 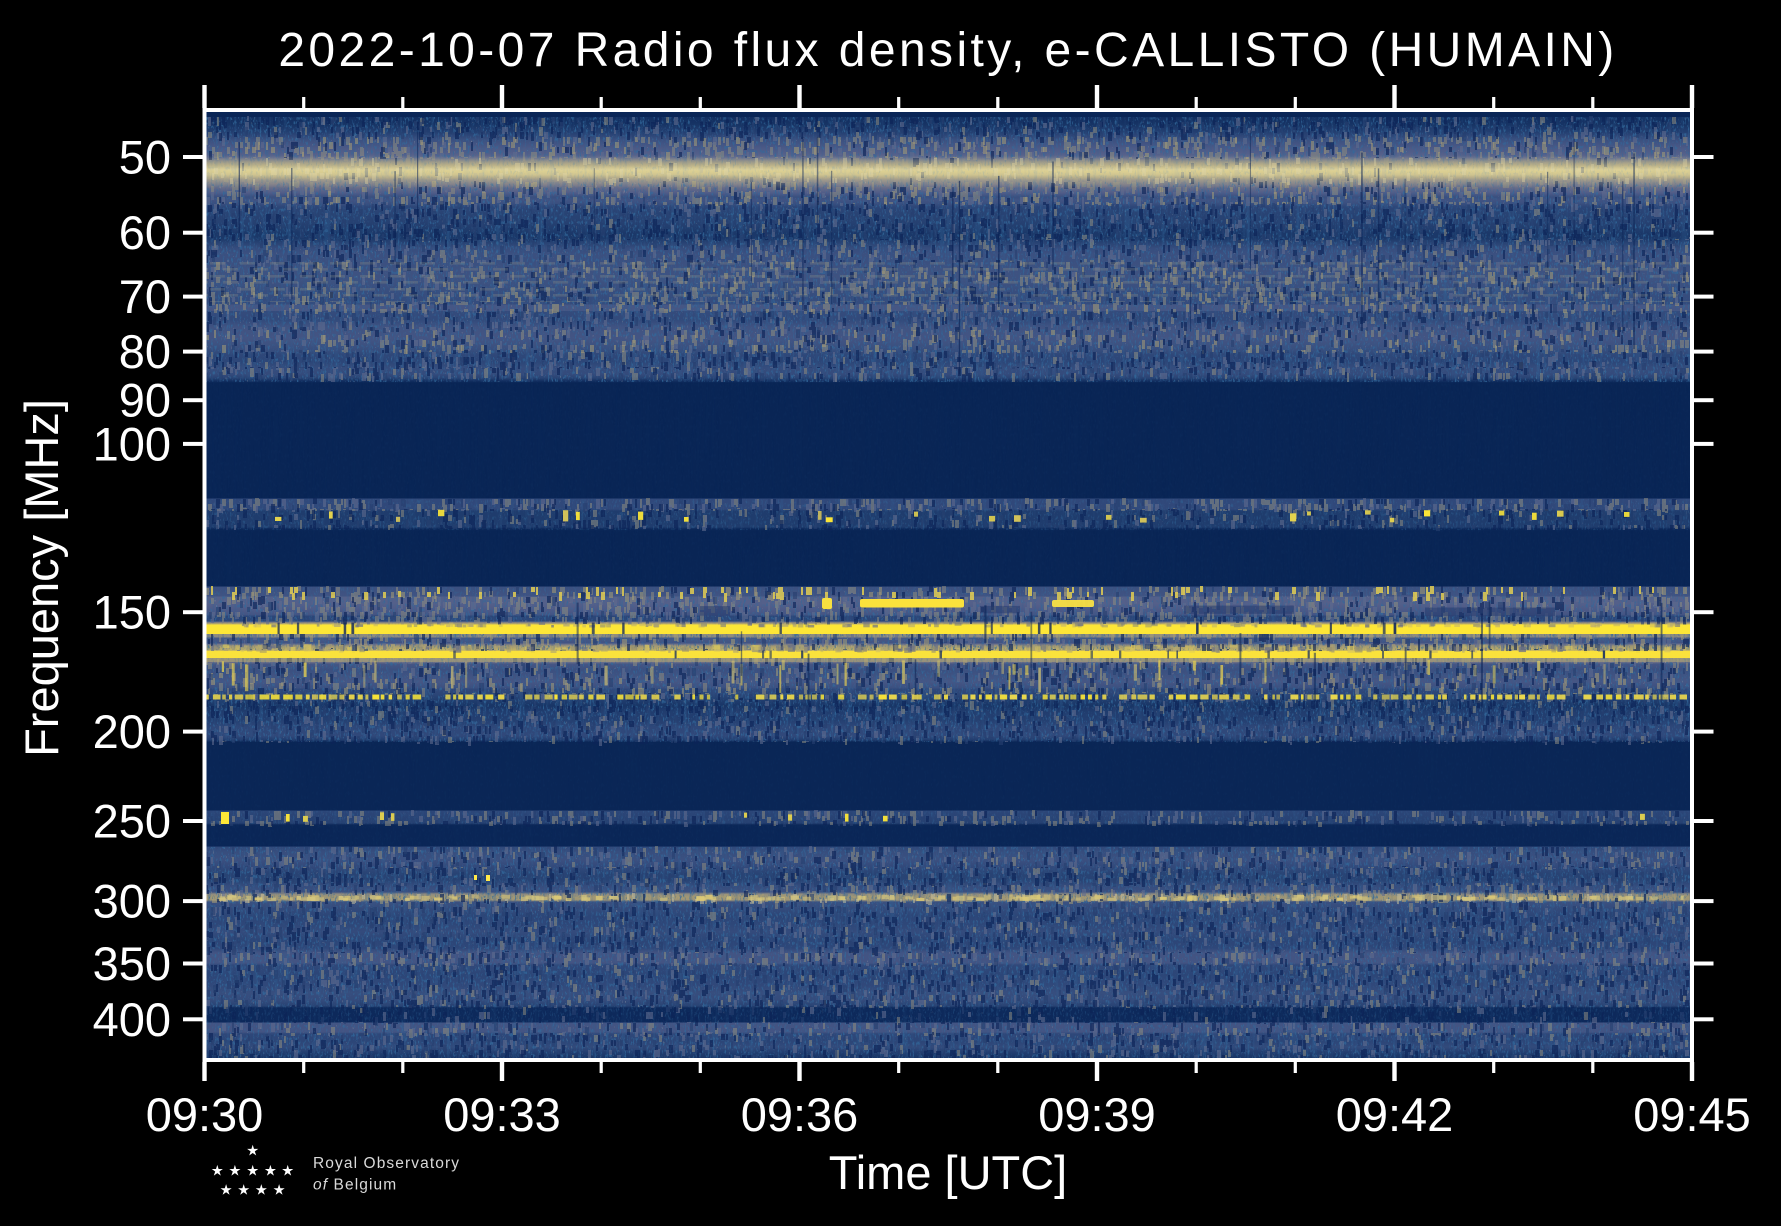 I want to click on svg-text: 09:39, so click(x=1097, y=1114).